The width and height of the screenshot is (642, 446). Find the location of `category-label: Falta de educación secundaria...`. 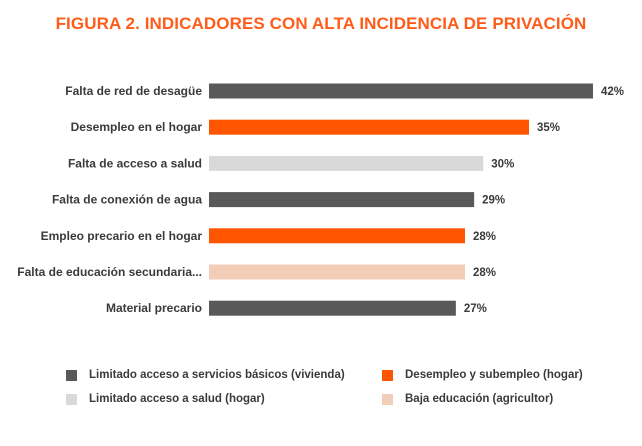

category-label: Falta de educación secundaria... is located at coordinates (109, 272).